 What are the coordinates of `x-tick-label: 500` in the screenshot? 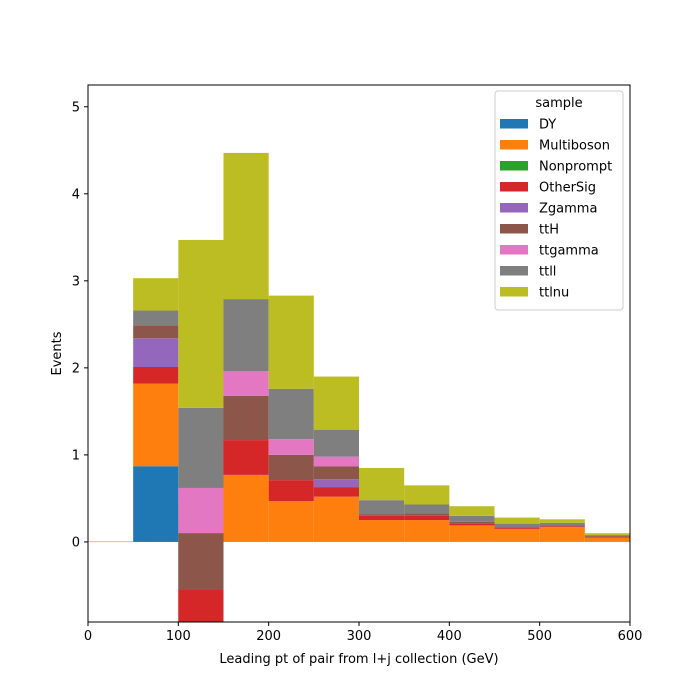 It's located at (539, 636).